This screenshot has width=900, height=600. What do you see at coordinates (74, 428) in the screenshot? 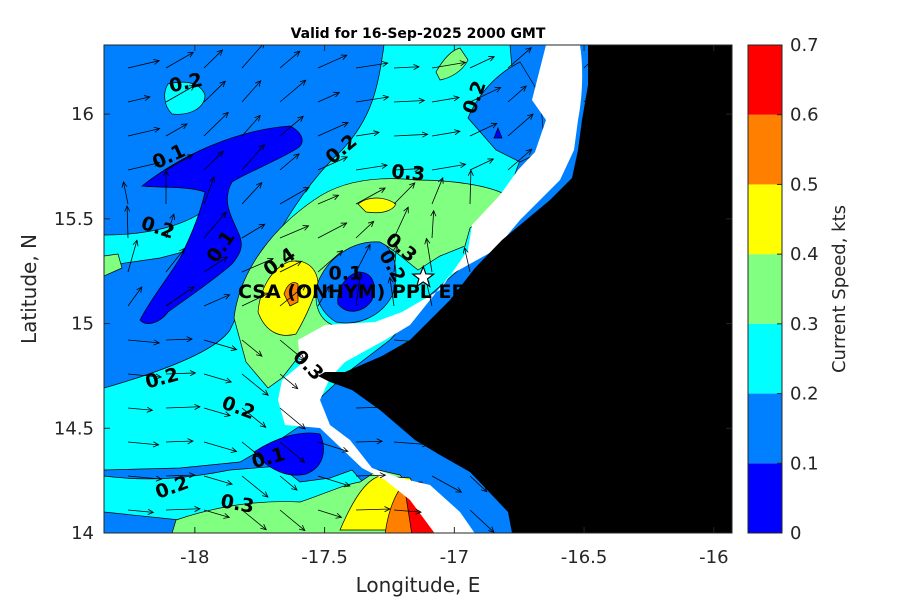
I see `y-tick-label: 14.5` at bounding box center [74, 428].